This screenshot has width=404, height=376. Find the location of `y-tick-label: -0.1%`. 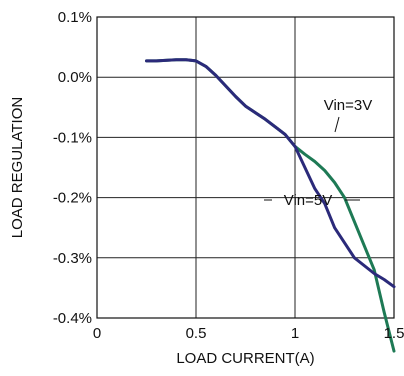

y-tick-label: -0.1% is located at coordinates (72, 137).